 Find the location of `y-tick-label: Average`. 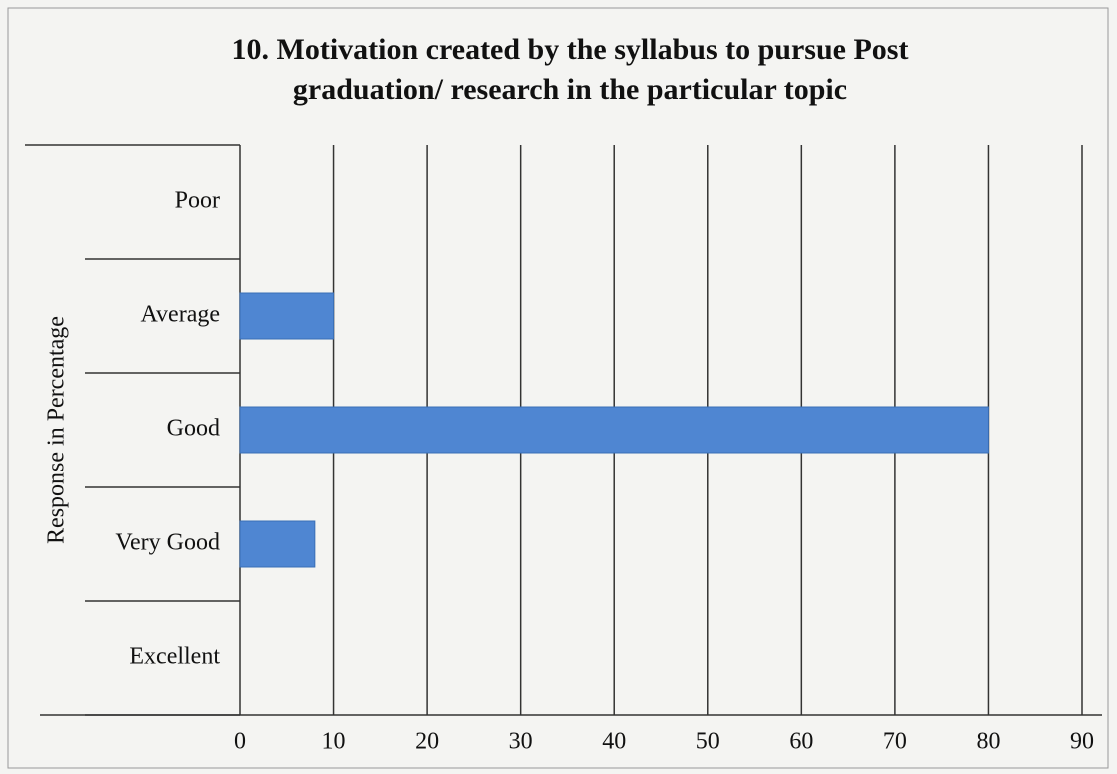

y-tick-label: Average is located at coordinates (181, 315).